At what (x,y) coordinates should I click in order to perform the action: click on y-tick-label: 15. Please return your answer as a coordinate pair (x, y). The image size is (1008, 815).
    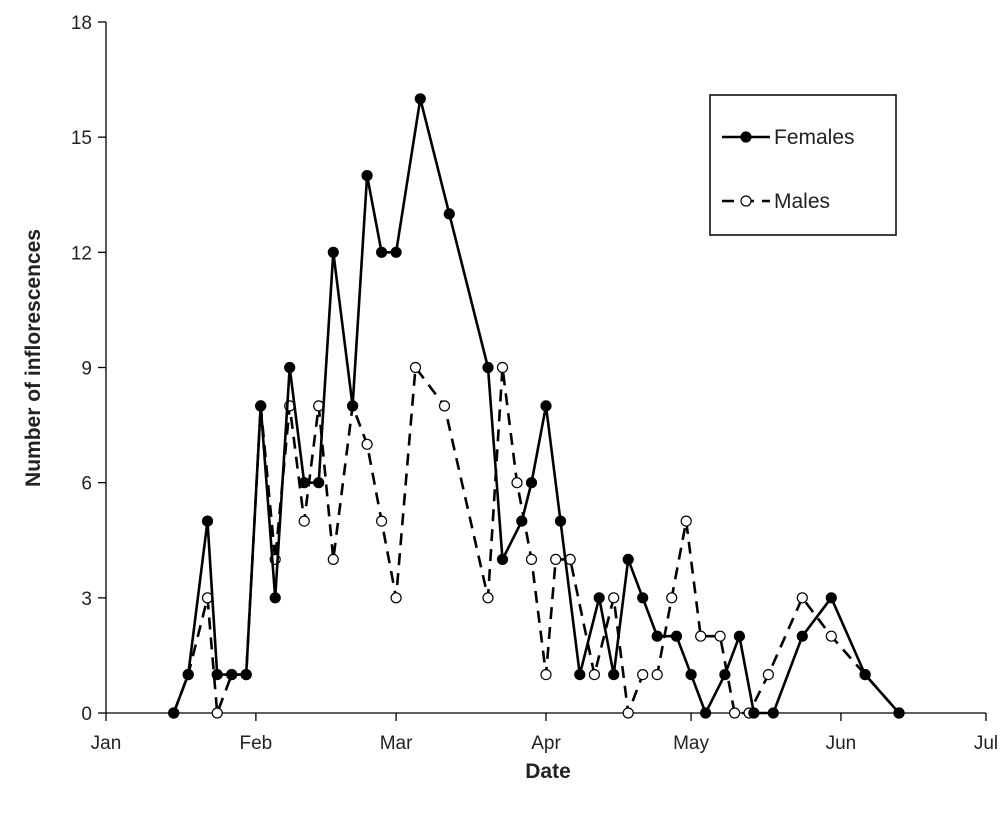
    Looking at the image, I should click on (81, 138).